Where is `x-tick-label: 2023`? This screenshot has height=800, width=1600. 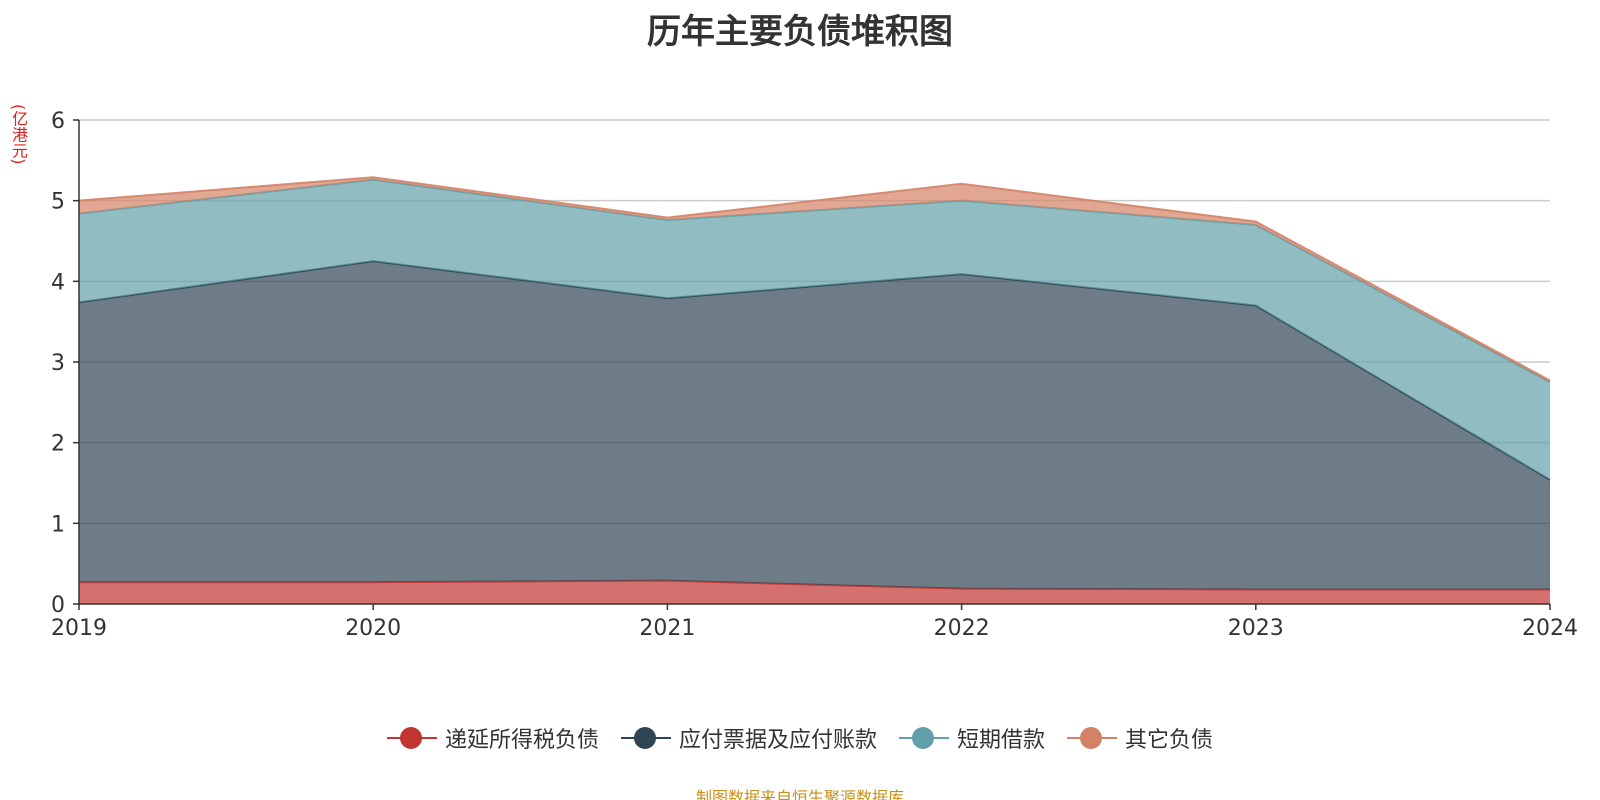 x-tick-label: 2023 is located at coordinates (1256, 628).